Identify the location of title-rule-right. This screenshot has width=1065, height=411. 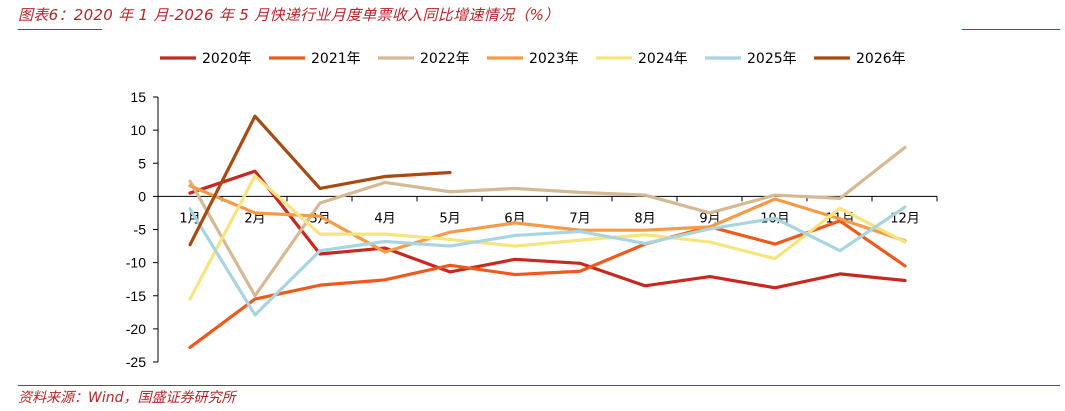
(1011, 29).